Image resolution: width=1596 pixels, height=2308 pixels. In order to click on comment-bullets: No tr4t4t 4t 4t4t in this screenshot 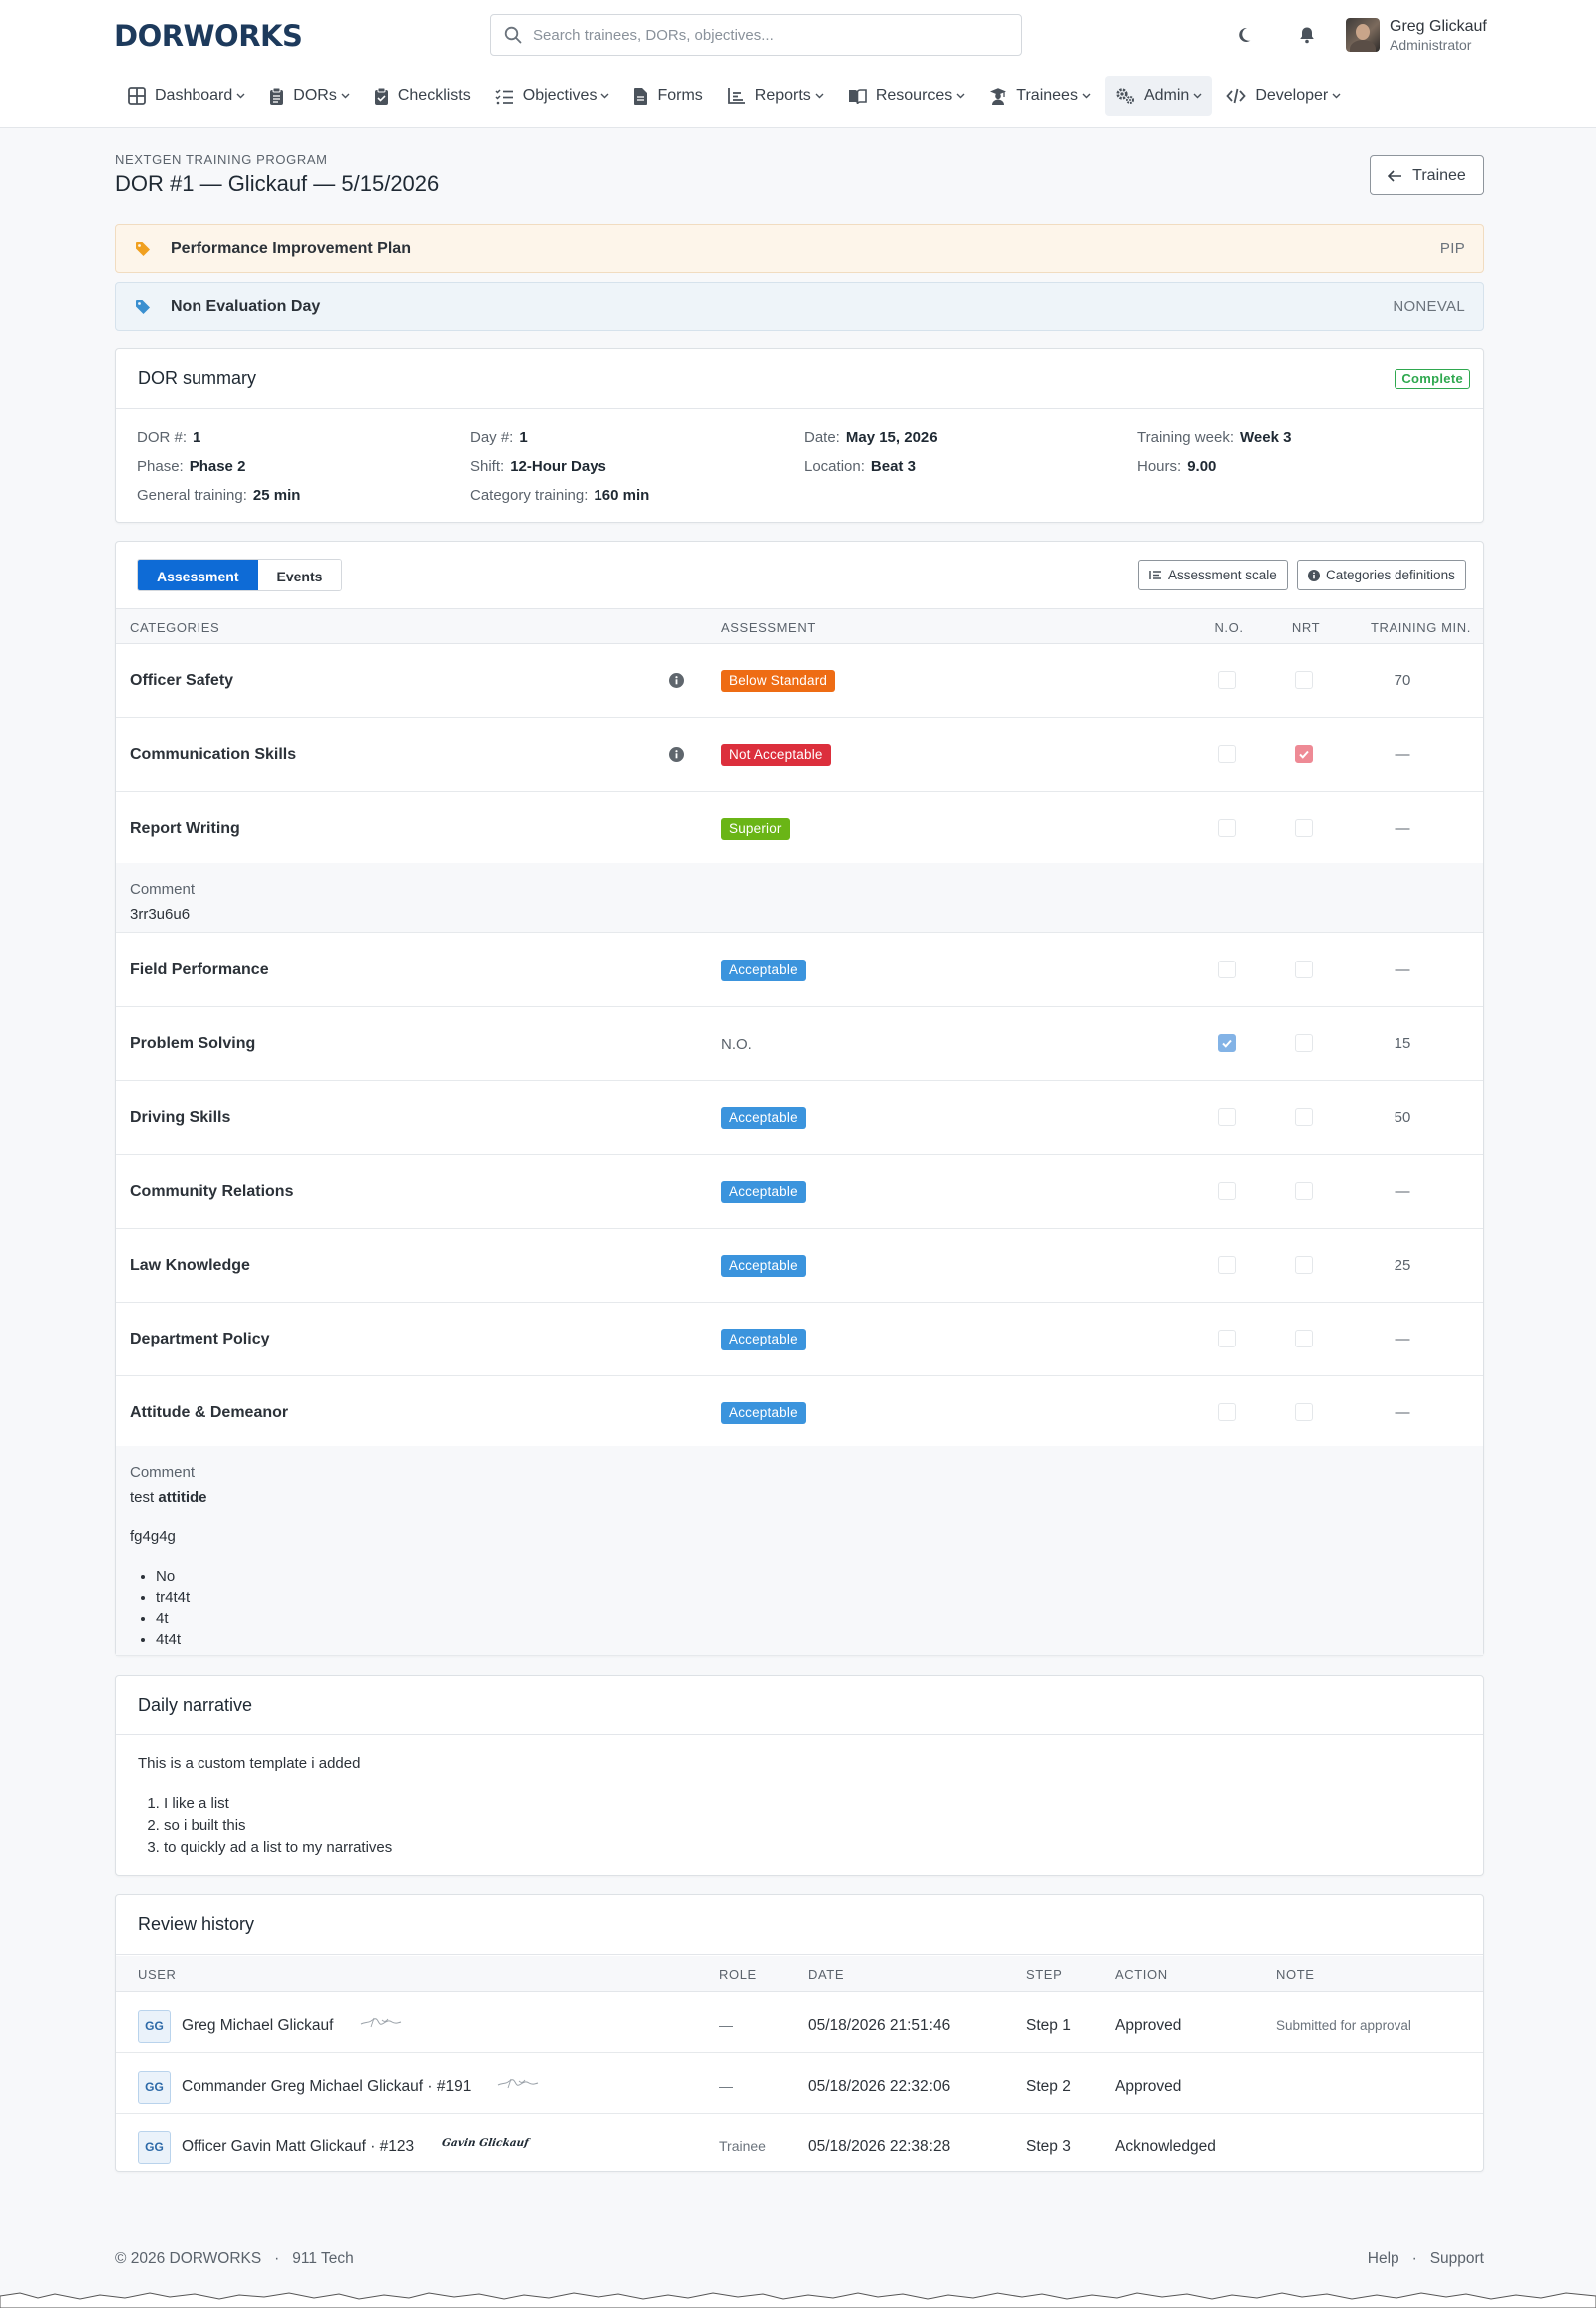, I will do `click(173, 1608)`.